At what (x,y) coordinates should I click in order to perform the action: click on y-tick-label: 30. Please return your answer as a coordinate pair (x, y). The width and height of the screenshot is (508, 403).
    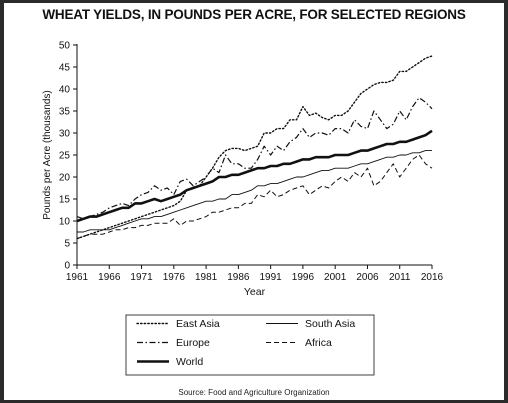
    Looking at the image, I should click on (65, 134).